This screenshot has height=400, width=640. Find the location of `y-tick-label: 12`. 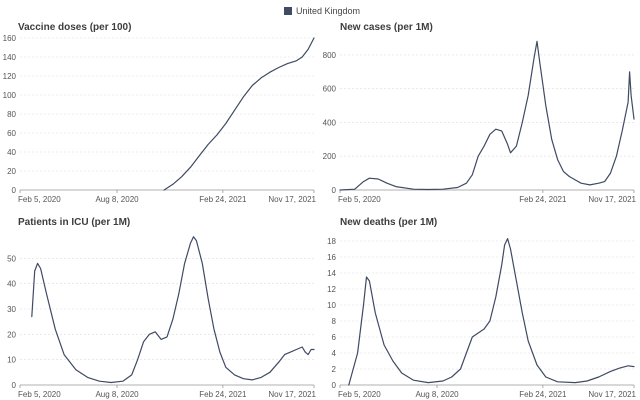

y-tick-label: 12 is located at coordinates (331, 289).